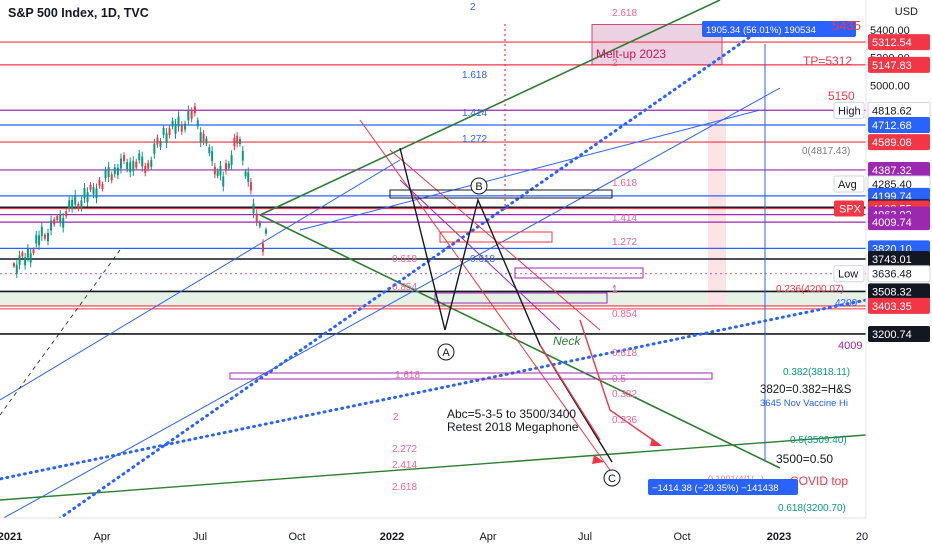  I want to click on fib-left-label: 2.272, so click(404, 449).